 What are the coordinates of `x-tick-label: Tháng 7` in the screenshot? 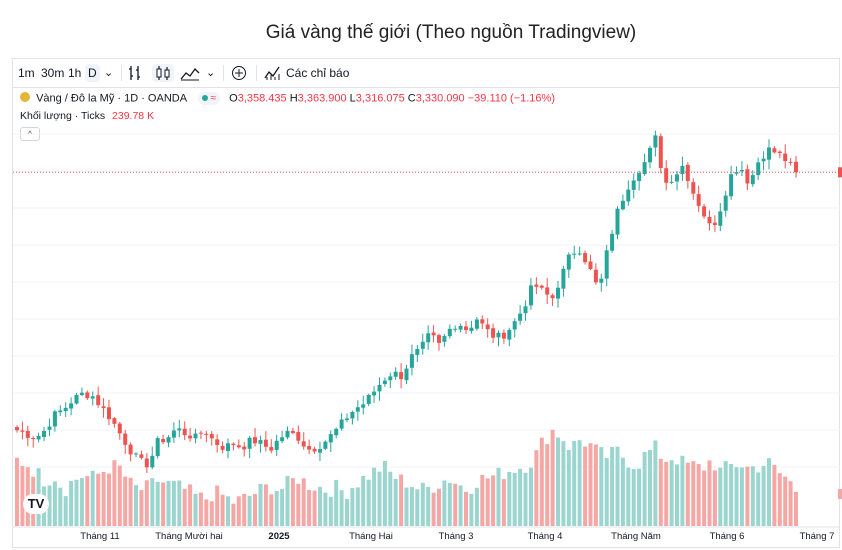 It's located at (817, 536).